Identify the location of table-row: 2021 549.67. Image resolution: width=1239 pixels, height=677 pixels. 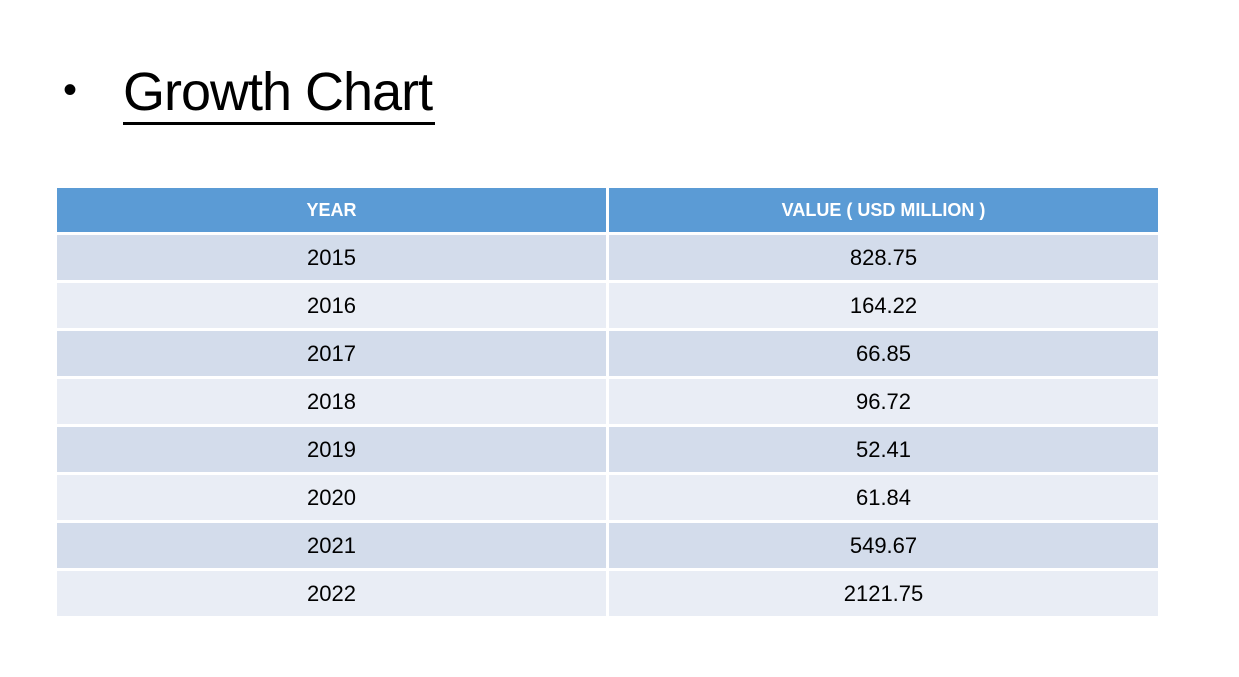
(607, 547).